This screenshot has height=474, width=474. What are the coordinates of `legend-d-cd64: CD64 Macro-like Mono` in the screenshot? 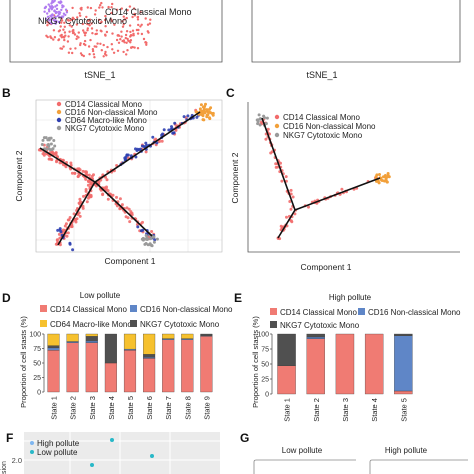 It's located at (91, 324).